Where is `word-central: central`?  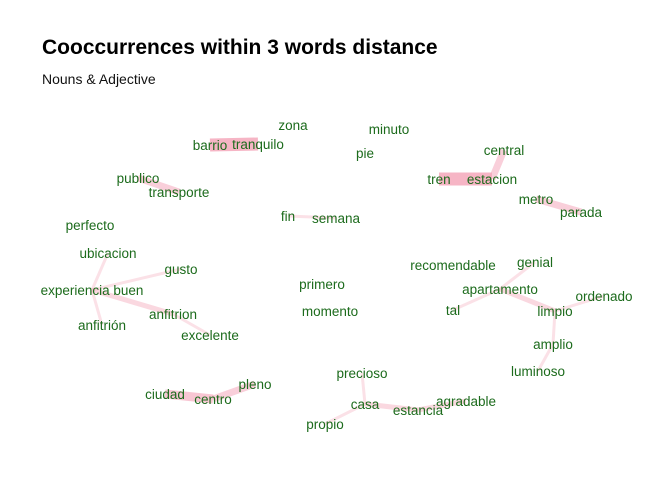 word-central: central is located at coordinates (504, 150).